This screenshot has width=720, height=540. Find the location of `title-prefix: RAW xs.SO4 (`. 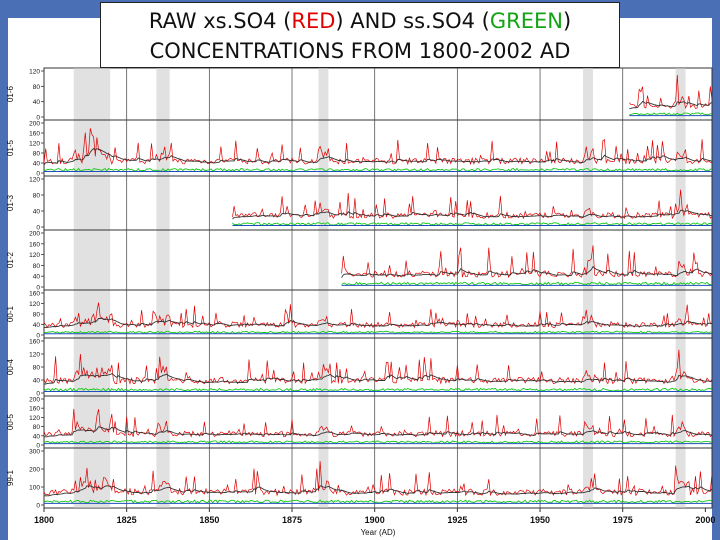

title-prefix: RAW xs.SO4 ( is located at coordinates (220, 21).